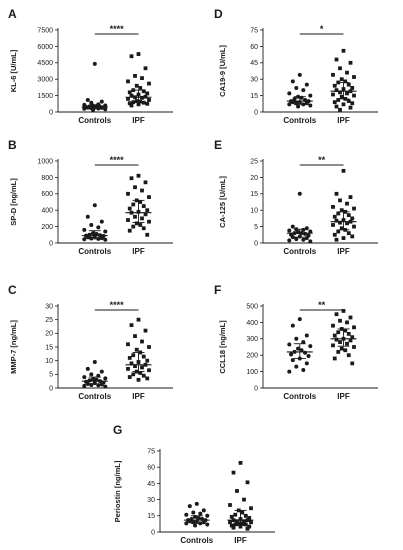 This screenshot has height=550, width=403. Describe the element at coordinates (12, 145) in the screenshot. I see `panel-letter: B` at that location.